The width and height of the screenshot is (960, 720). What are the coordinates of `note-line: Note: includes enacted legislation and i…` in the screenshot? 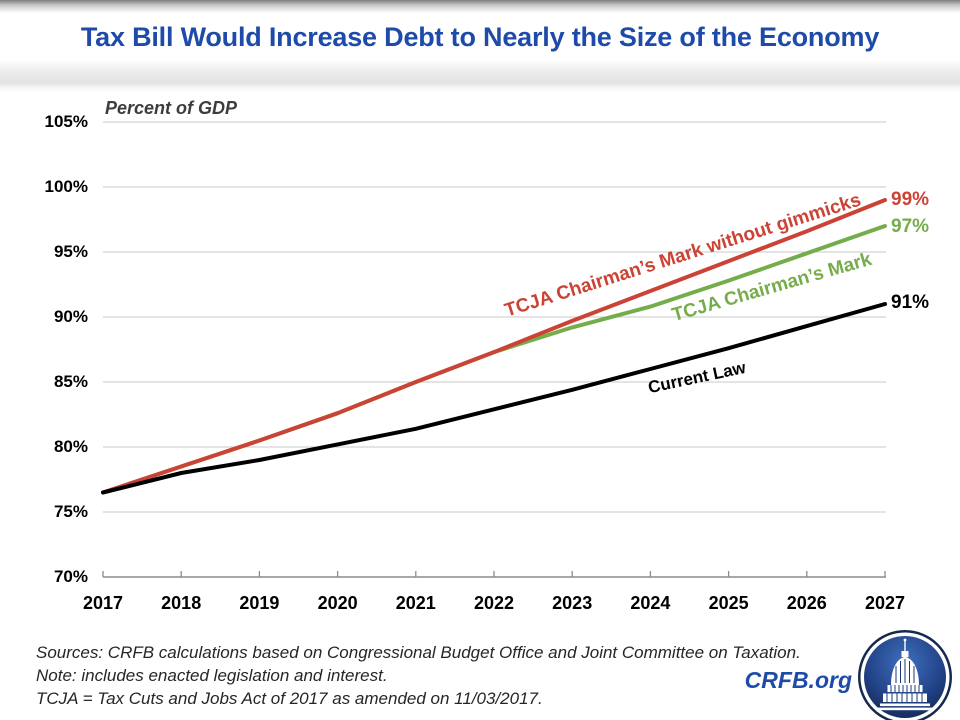 It's located at (212, 675).